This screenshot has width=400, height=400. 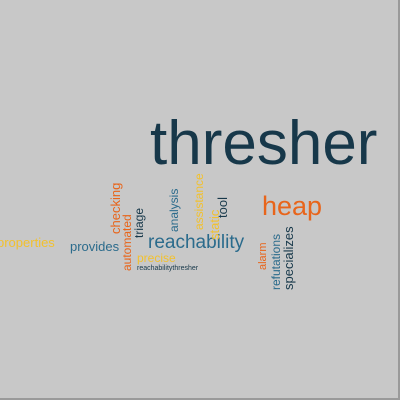 I want to click on word-static: static, so click(x=214, y=224).